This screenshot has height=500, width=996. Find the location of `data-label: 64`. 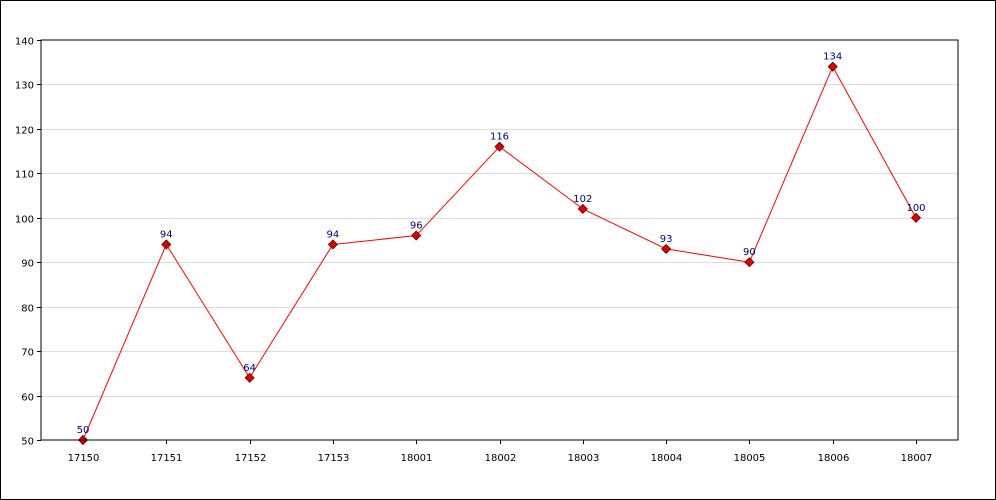

data-label: 64 is located at coordinates (249, 368).